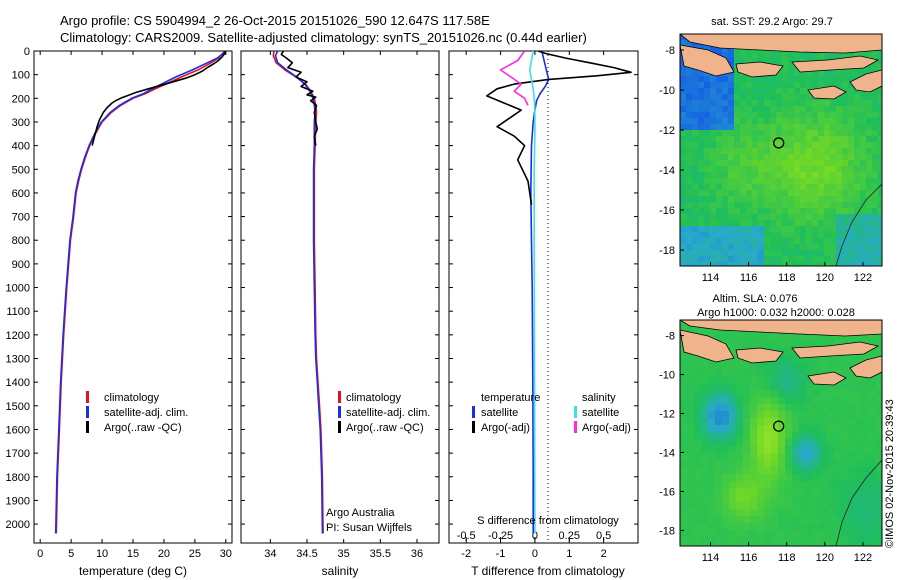  Describe the element at coordinates (827, 92) in the screenshot. I see `island-sumba` at that location.